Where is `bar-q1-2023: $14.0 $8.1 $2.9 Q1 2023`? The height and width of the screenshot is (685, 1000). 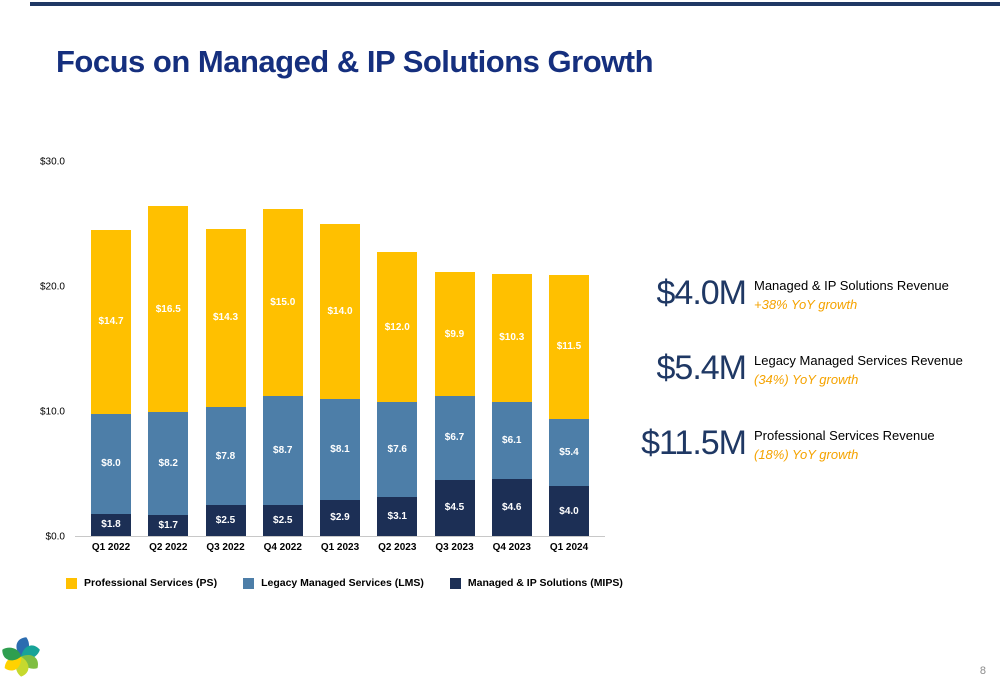 bar-q1-2023: $14.0 $8.1 $2.9 Q1 2023 is located at coordinates (340, 388).